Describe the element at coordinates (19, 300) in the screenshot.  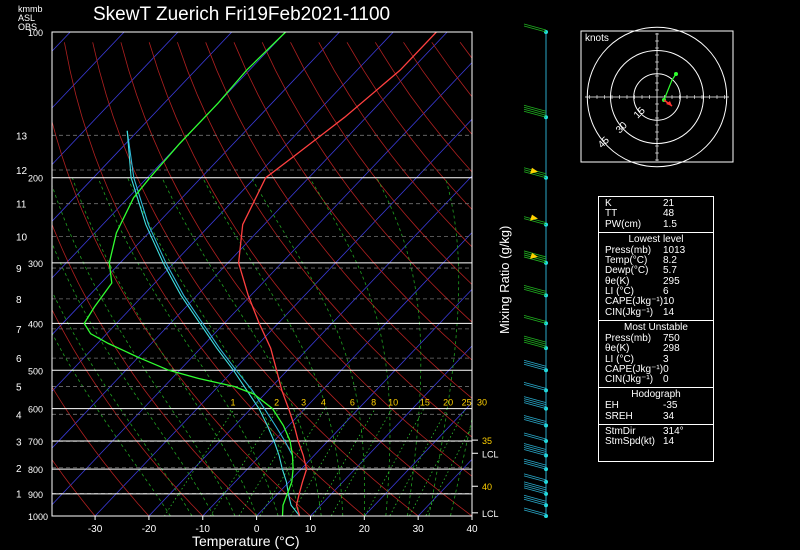
I see `height-tick-label: 8` at that location.